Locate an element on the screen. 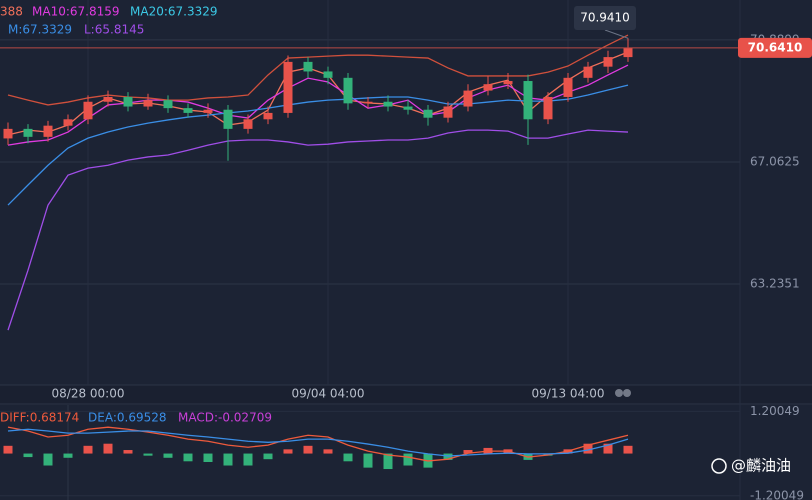 This screenshot has width=812, height=500. legend-entry: MA20:67.3329 is located at coordinates (174, 12).